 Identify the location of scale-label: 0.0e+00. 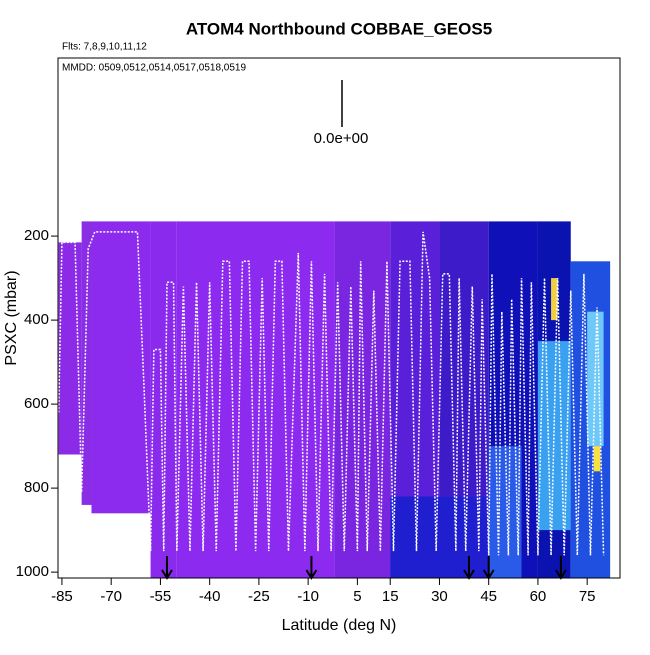
(341, 138).